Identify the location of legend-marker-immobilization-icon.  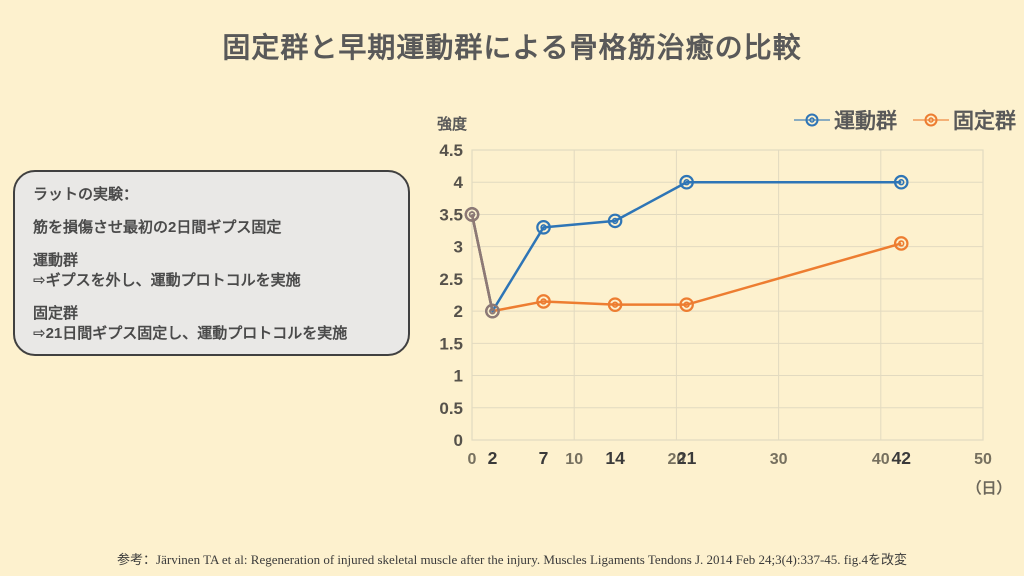
(931, 120).